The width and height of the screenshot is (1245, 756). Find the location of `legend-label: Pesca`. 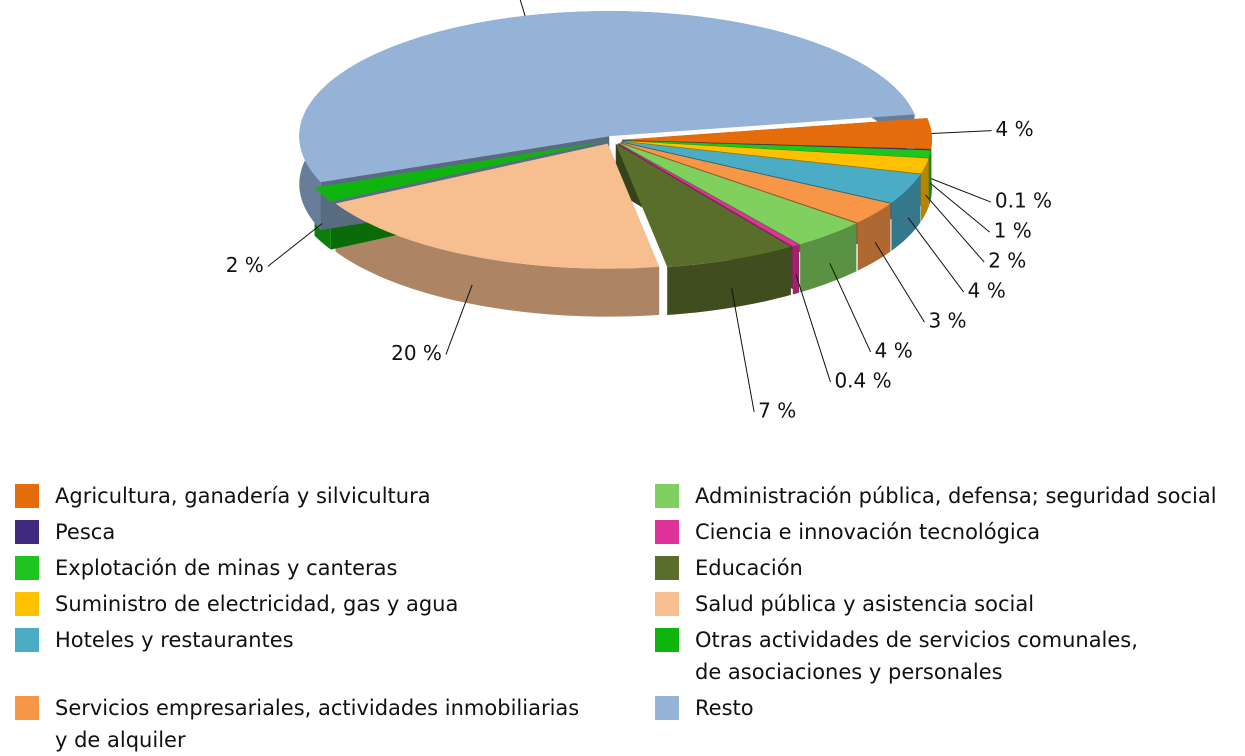

legend-label: Pesca is located at coordinates (85, 532).